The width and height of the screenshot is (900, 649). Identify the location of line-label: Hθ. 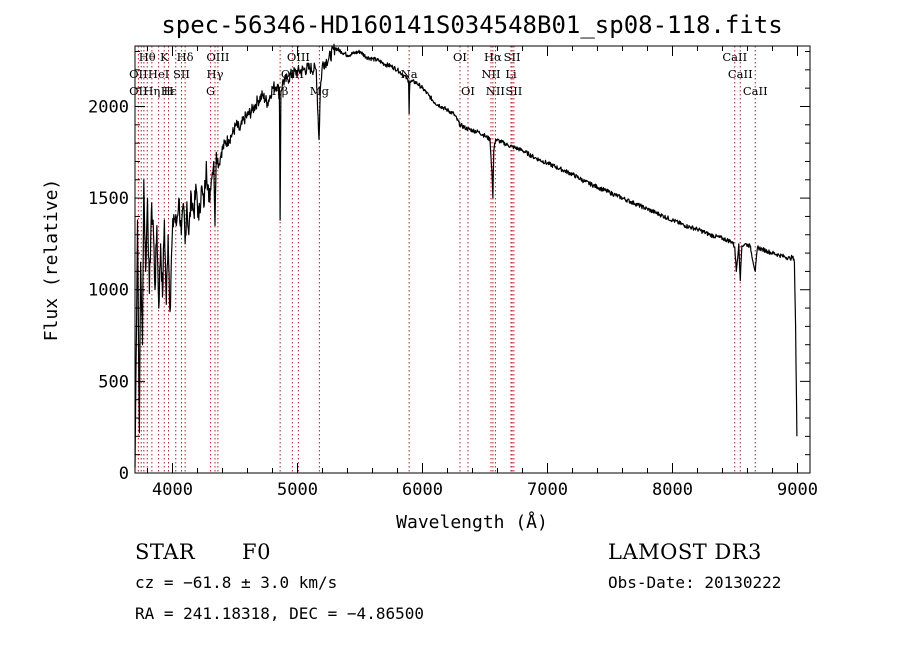
(147, 57).